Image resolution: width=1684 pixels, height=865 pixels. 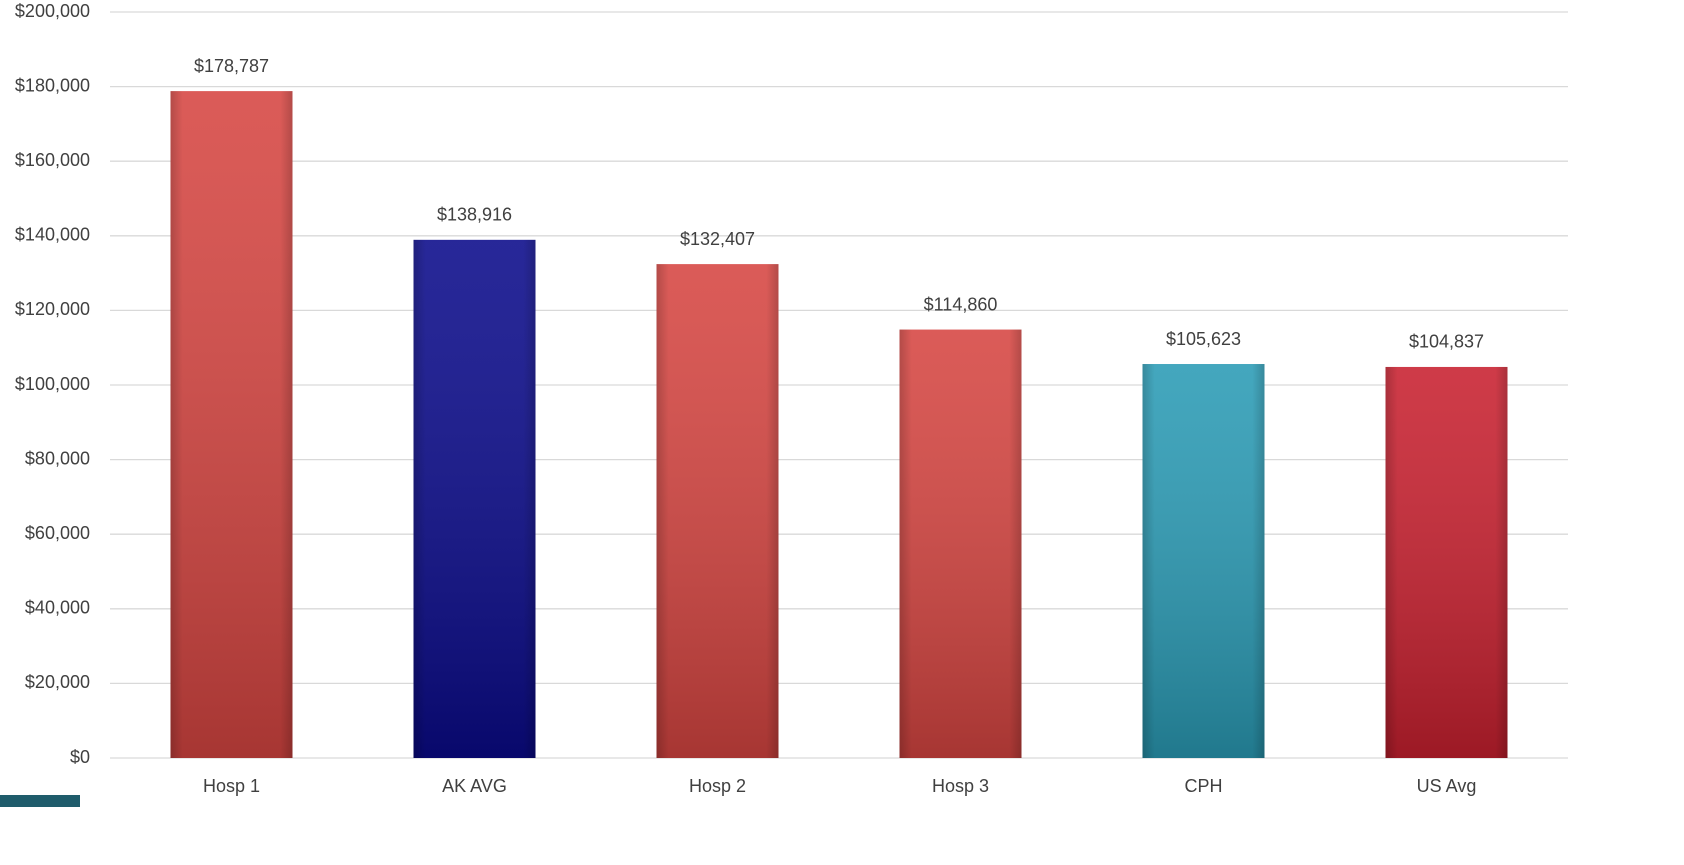 What do you see at coordinates (474, 215) in the screenshot?
I see `value-label: $138,916` at bounding box center [474, 215].